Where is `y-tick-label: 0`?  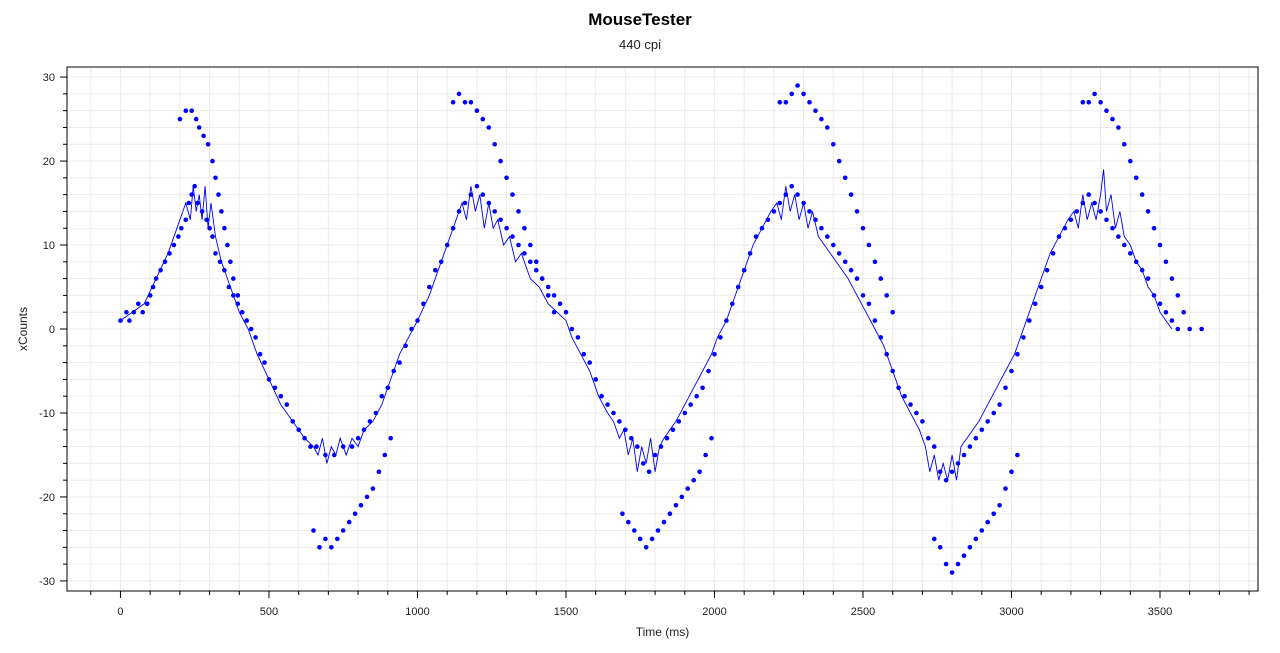
y-tick-label: 0 is located at coordinates (52, 330).